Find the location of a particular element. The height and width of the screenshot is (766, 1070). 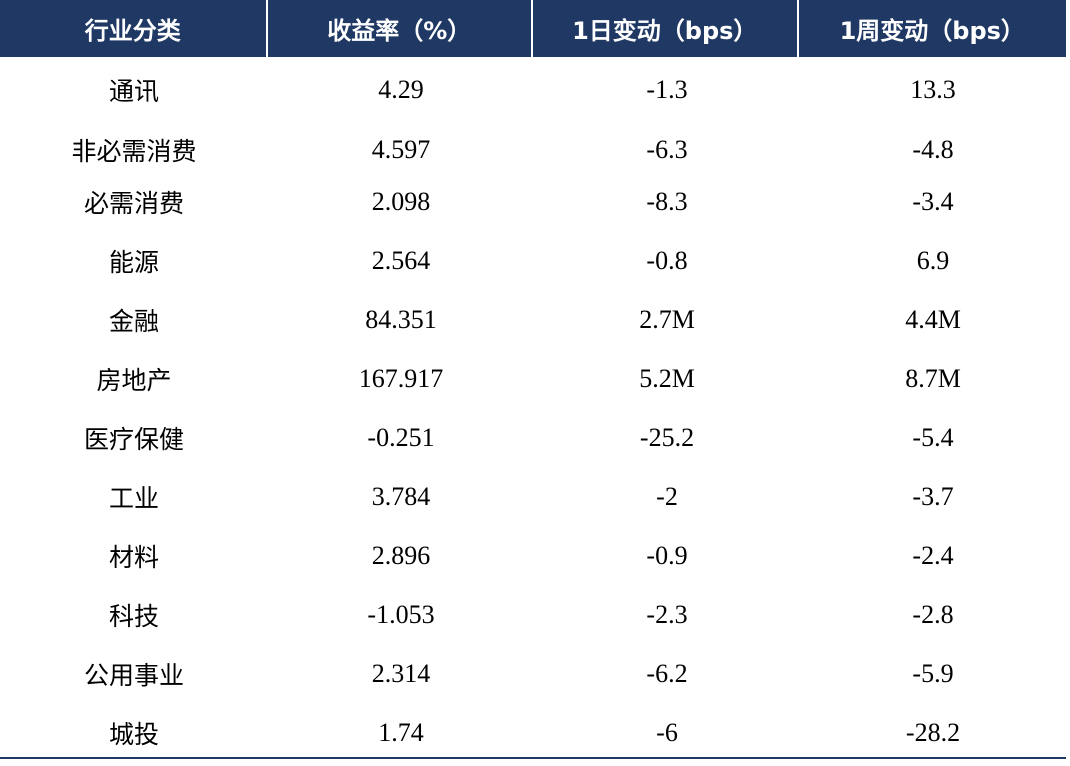

cell-day-change: -8.3 is located at coordinates (667, 201).